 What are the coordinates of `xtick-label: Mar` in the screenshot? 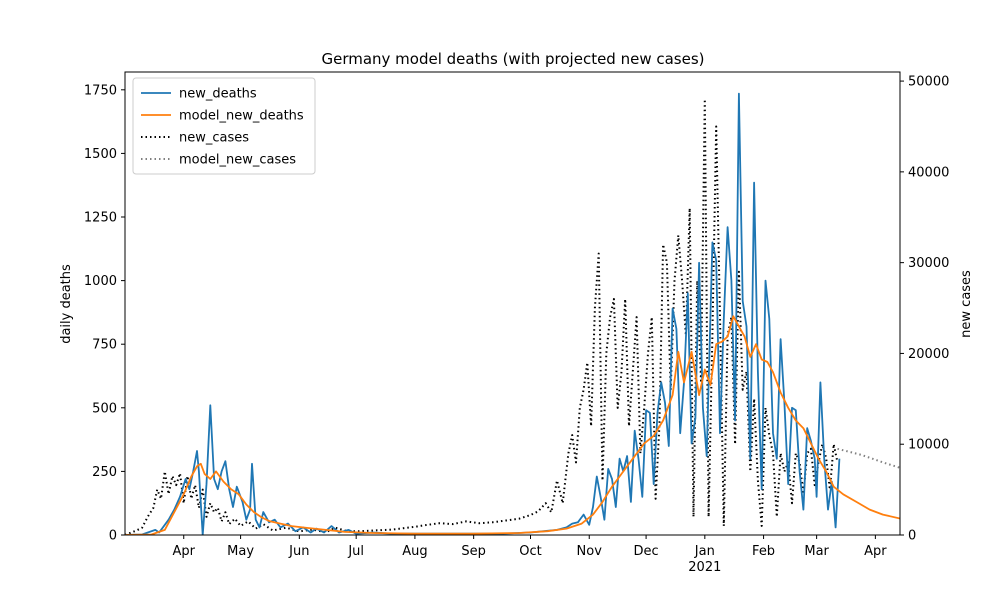 It's located at (816, 551).